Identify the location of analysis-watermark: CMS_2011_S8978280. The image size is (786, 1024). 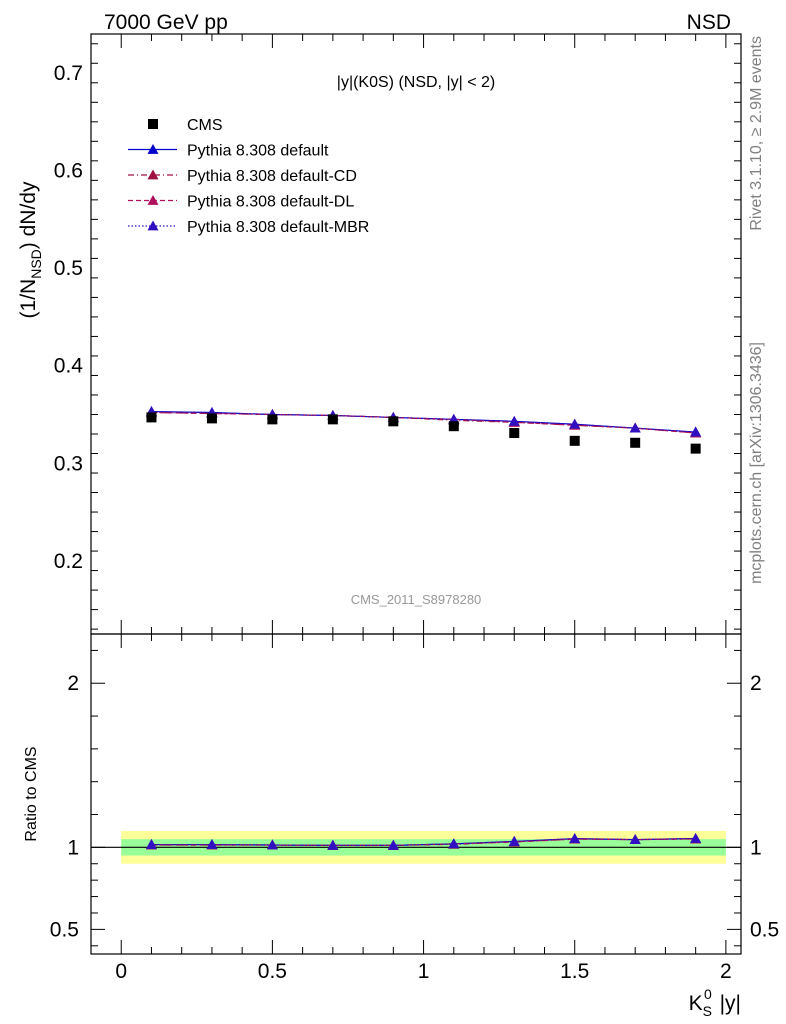
(416, 599).